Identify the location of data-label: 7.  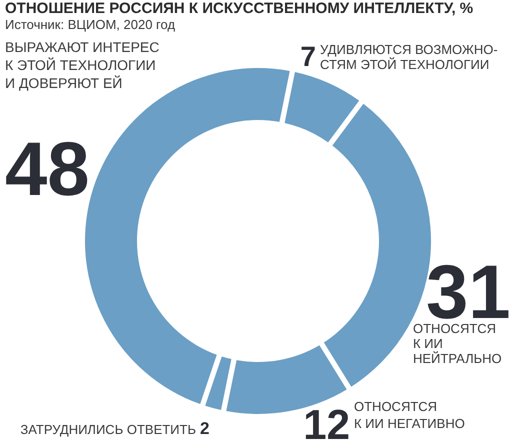
(308, 56).